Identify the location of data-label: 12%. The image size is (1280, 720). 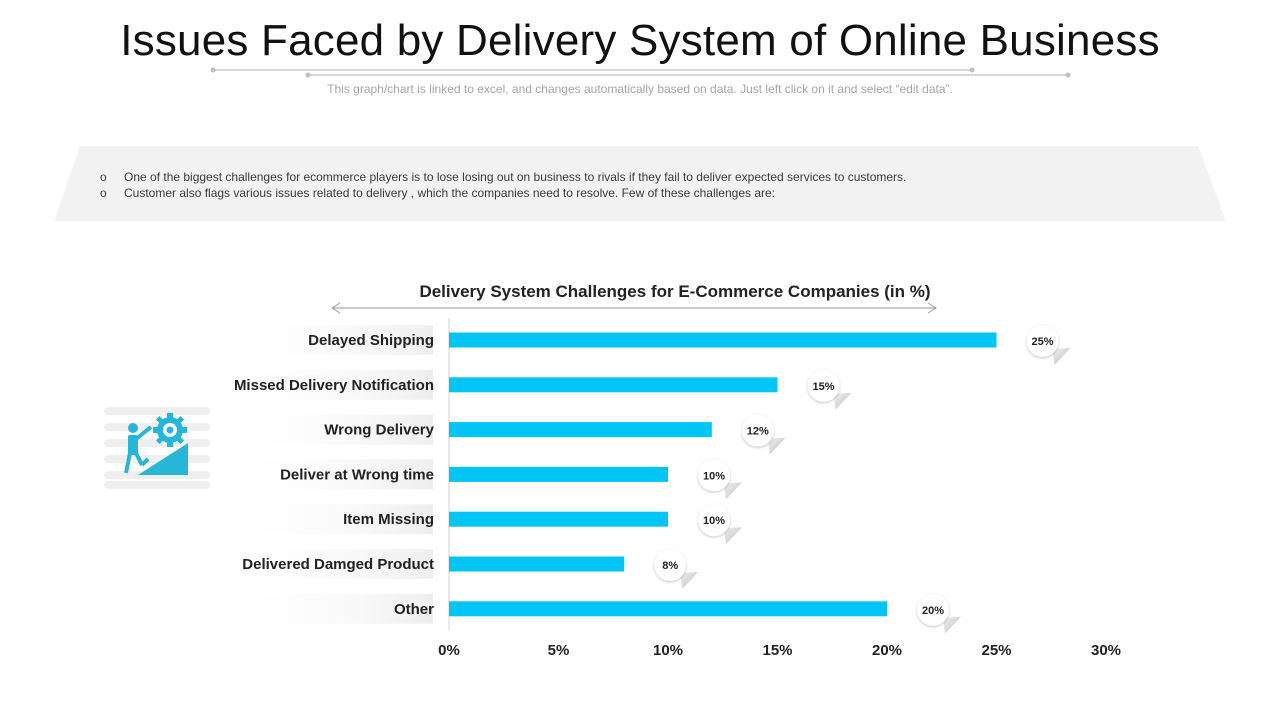
(758, 432).